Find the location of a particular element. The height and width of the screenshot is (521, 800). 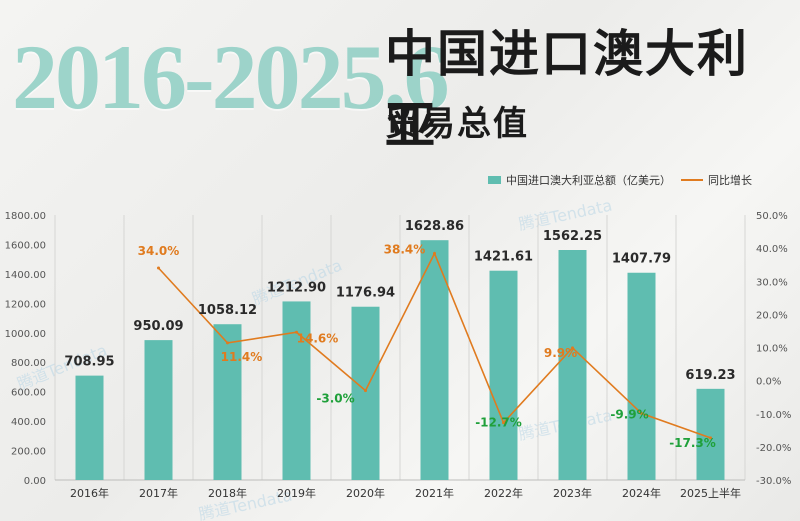

bar-value-label: 1562.25 is located at coordinates (572, 236).